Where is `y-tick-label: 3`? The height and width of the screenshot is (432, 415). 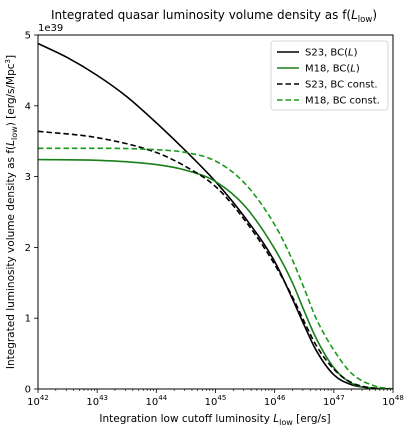
y-tick-label: 3 is located at coordinates (28, 177).